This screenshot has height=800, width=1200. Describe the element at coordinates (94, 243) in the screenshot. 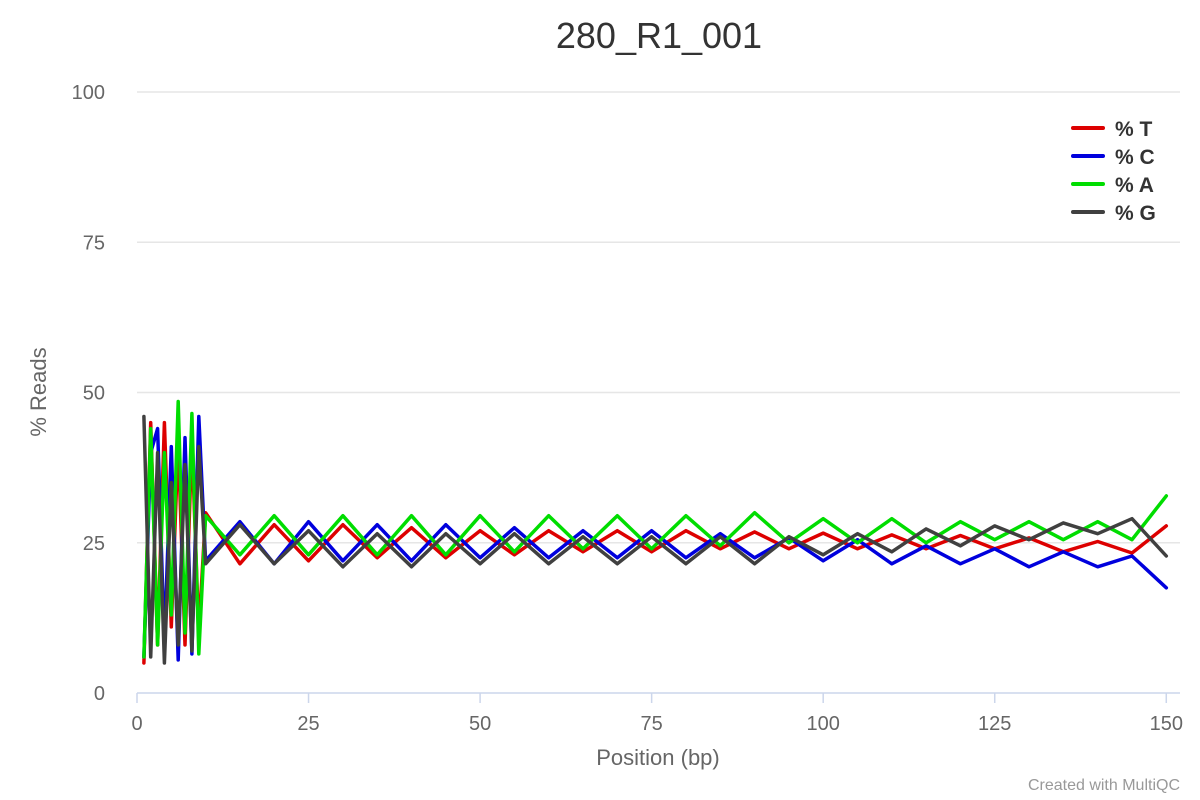

I see `y-tick-label: 75` at that location.